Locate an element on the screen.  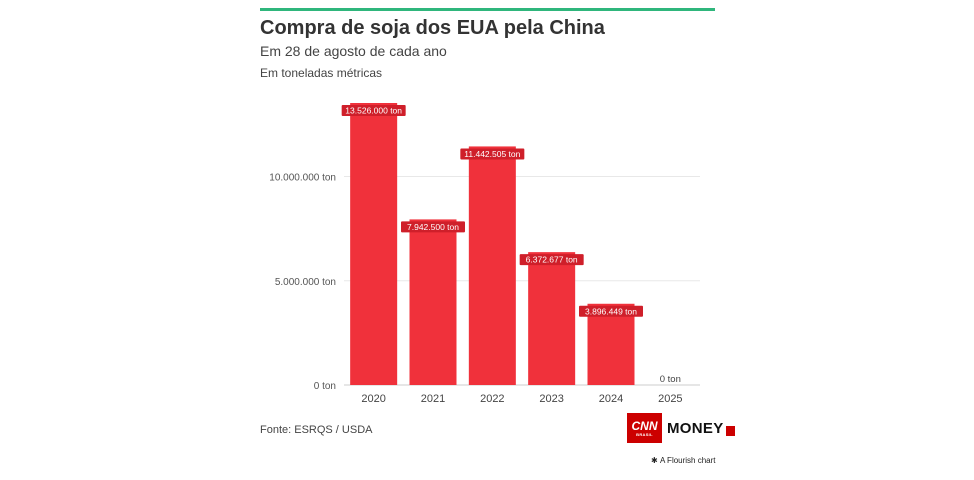
cnn-money-logo: CNN BRASIL MONEY is located at coordinates (681, 428).